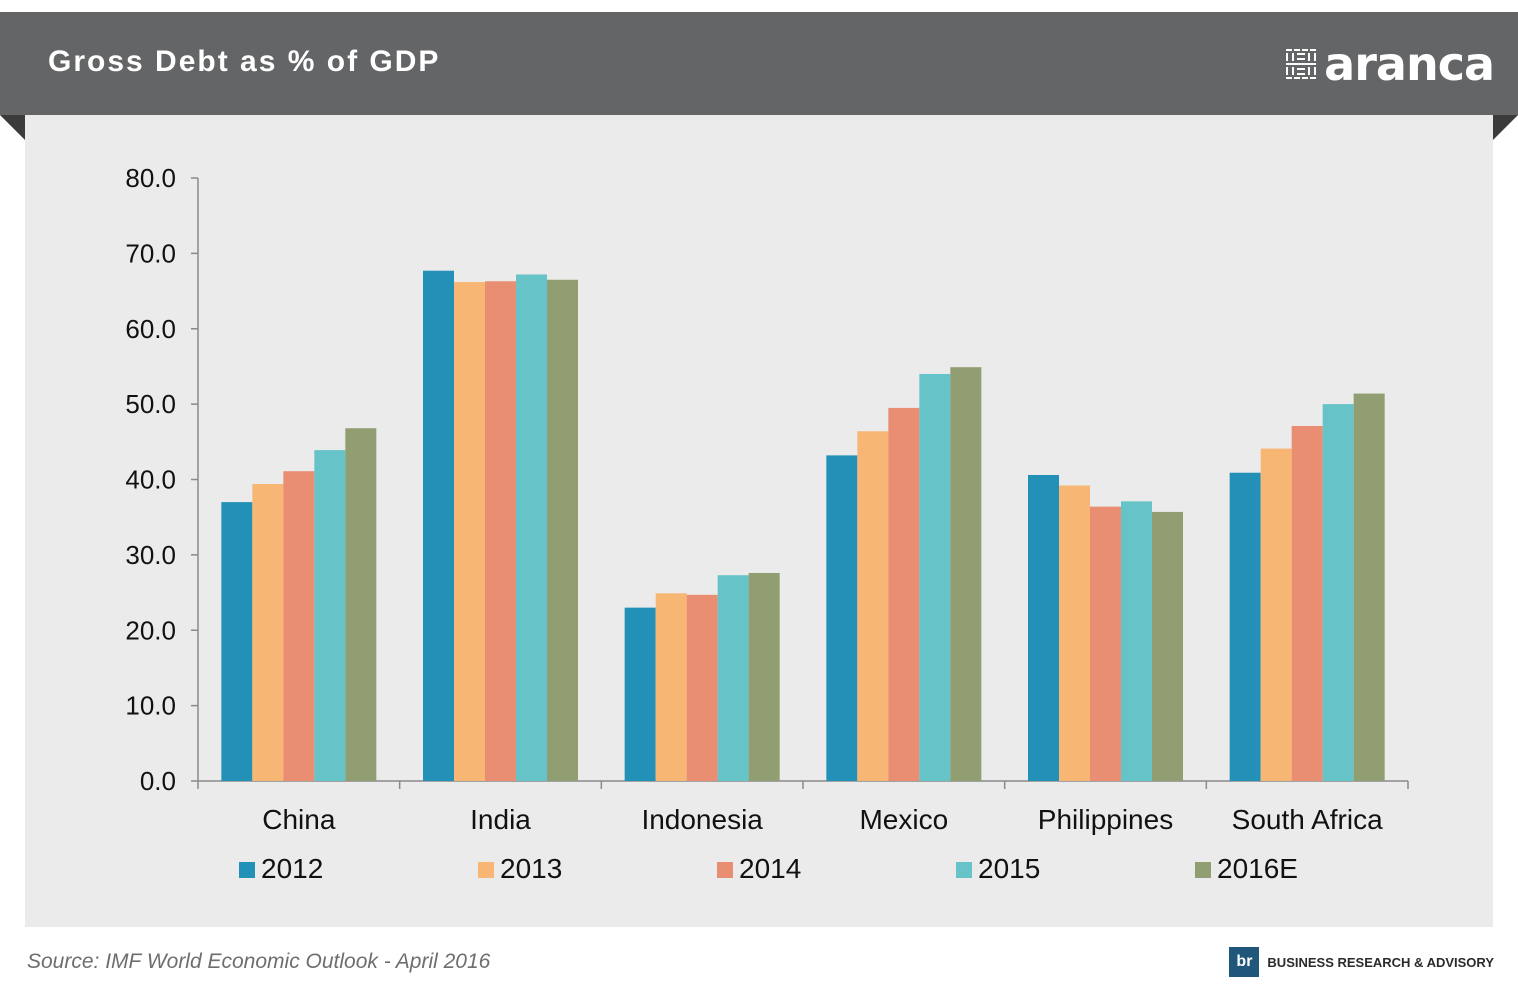  I want to click on bar-indonesia-2016e, so click(764, 676).